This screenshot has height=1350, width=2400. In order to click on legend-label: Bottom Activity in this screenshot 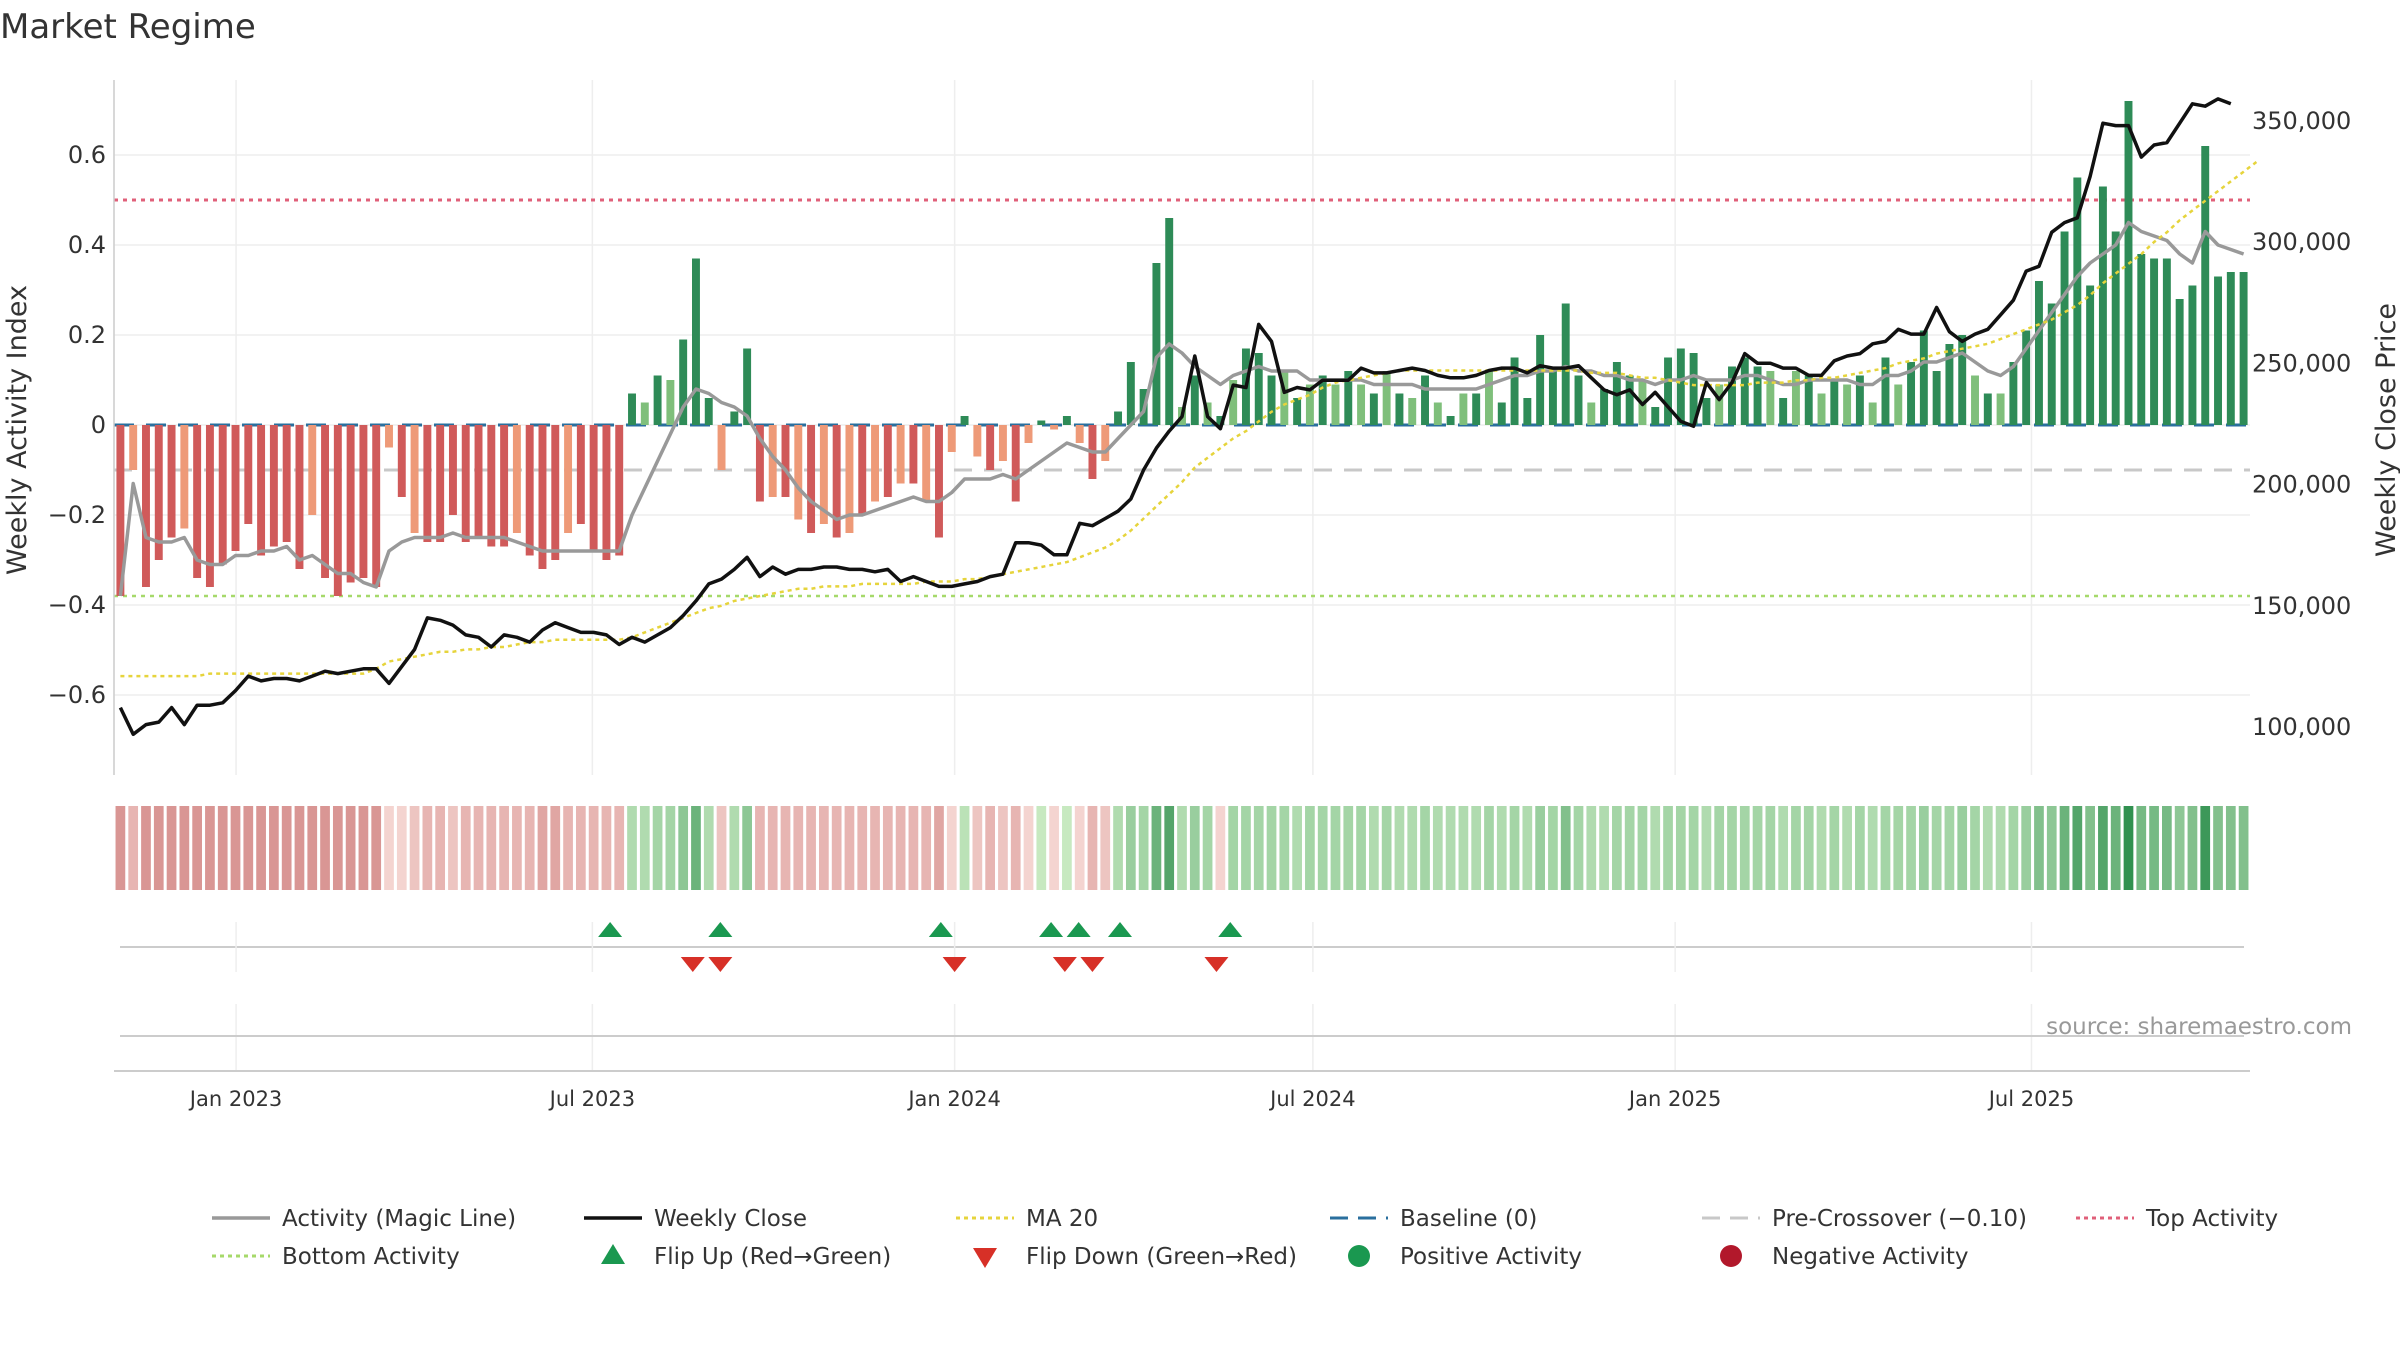, I will do `click(371, 1257)`.